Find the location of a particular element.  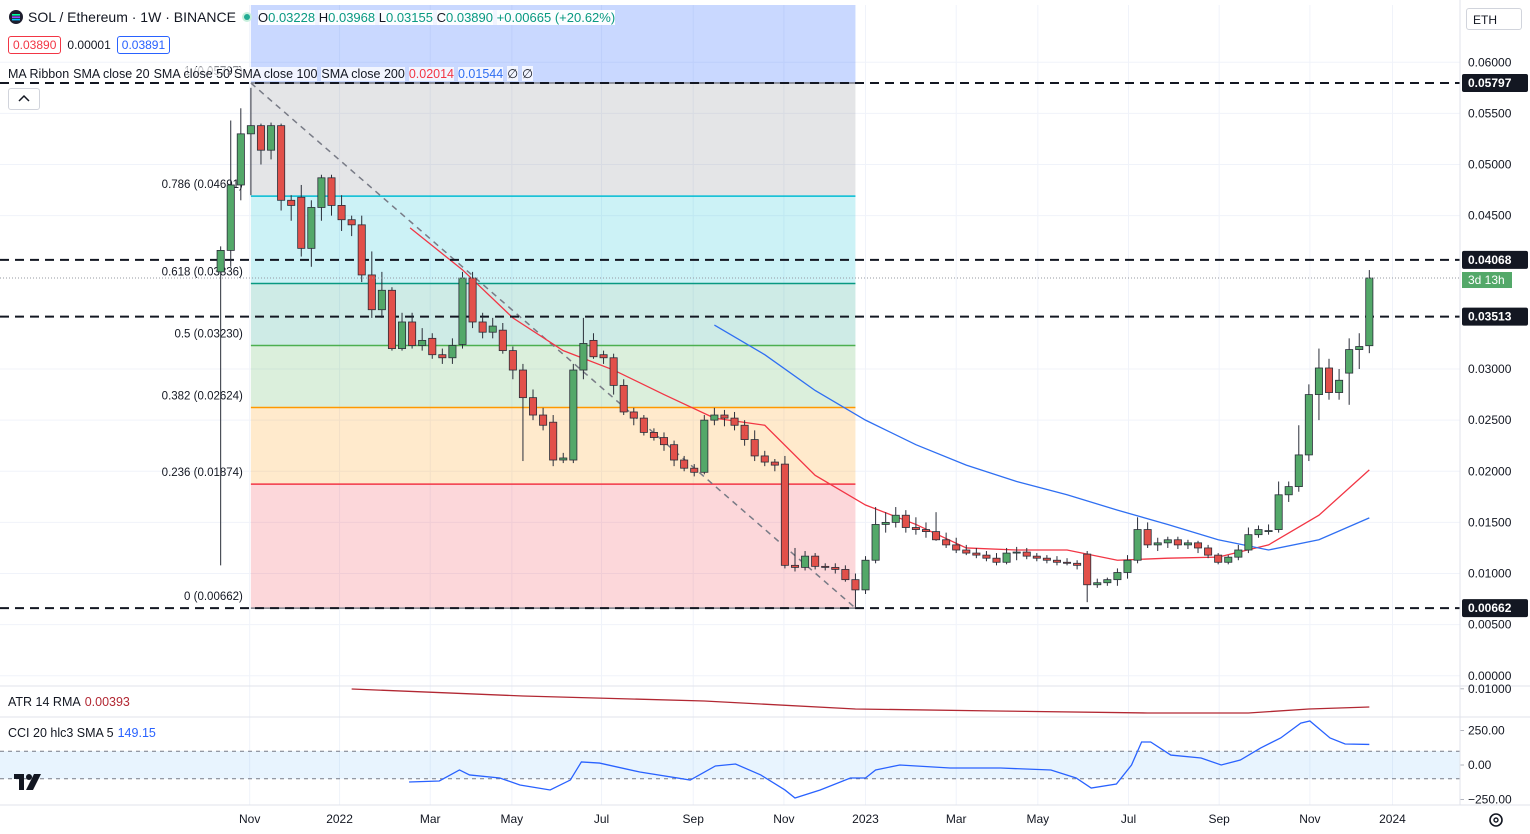

ohlc-value: 0.03890 is located at coordinates (469, 17).